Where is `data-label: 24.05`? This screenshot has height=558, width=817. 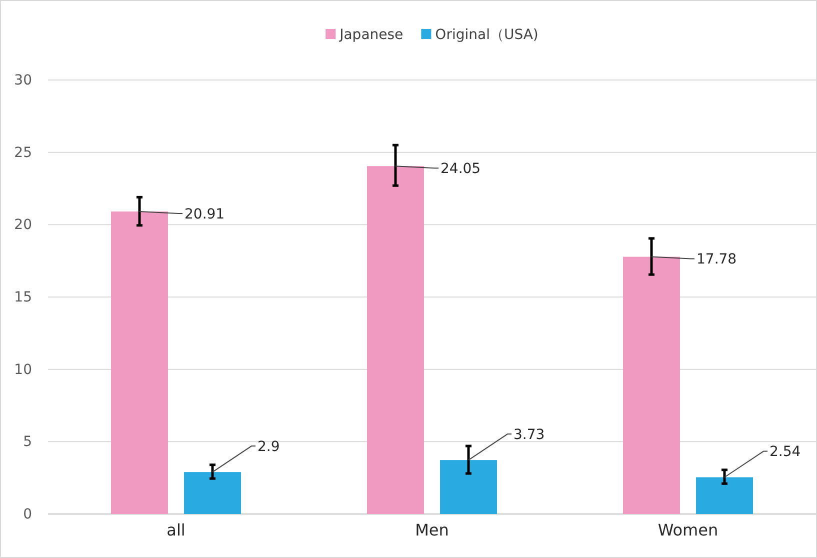 data-label: 24.05 is located at coordinates (460, 168).